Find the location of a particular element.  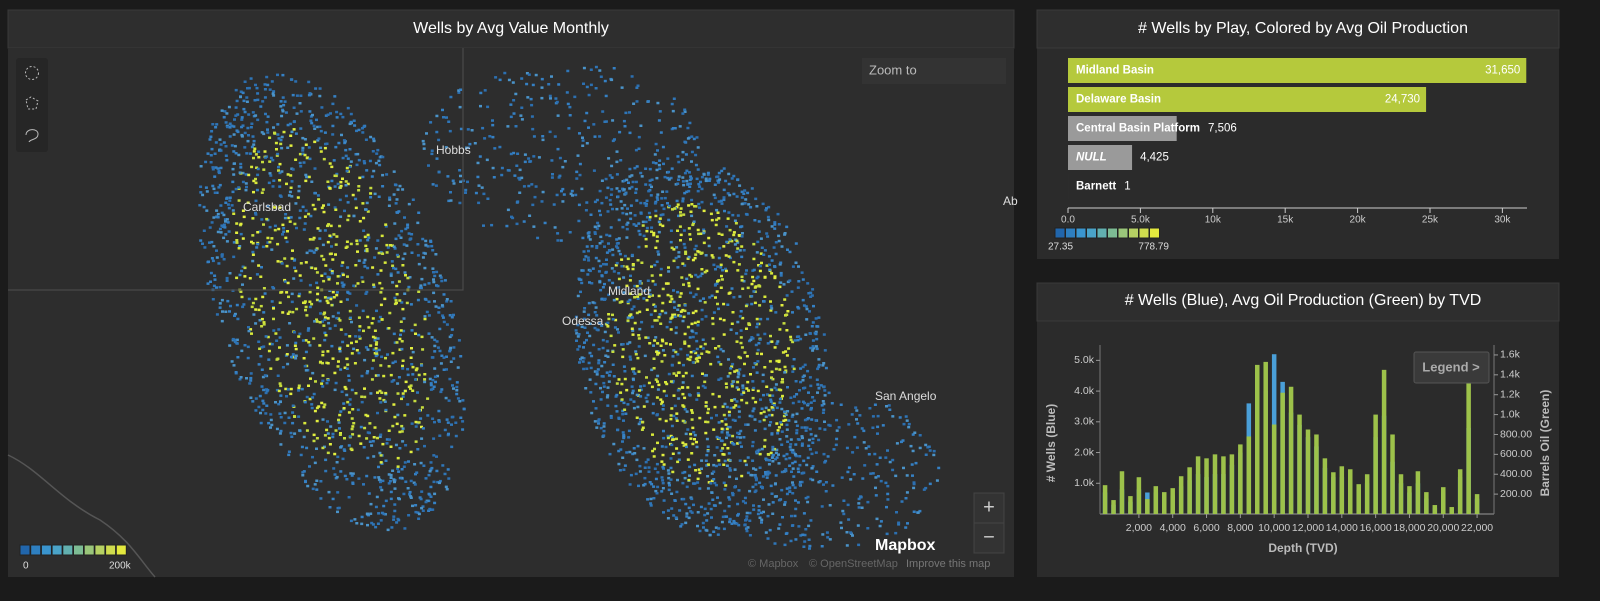

attribution: Improve this map is located at coordinates (948, 564).